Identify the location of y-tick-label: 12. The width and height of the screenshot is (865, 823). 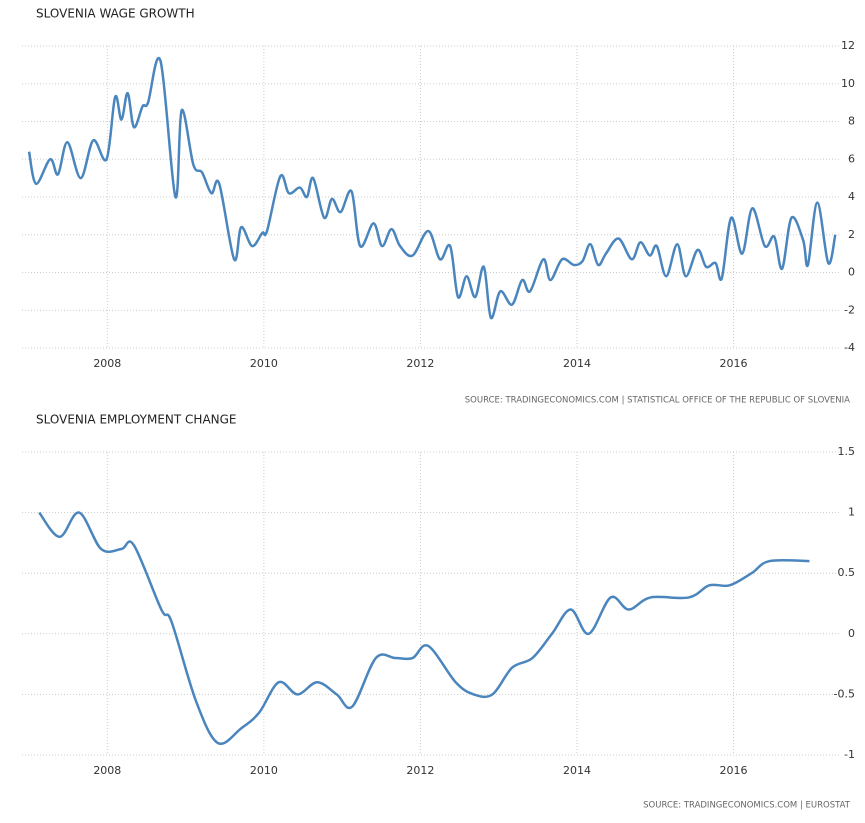
(848, 45).